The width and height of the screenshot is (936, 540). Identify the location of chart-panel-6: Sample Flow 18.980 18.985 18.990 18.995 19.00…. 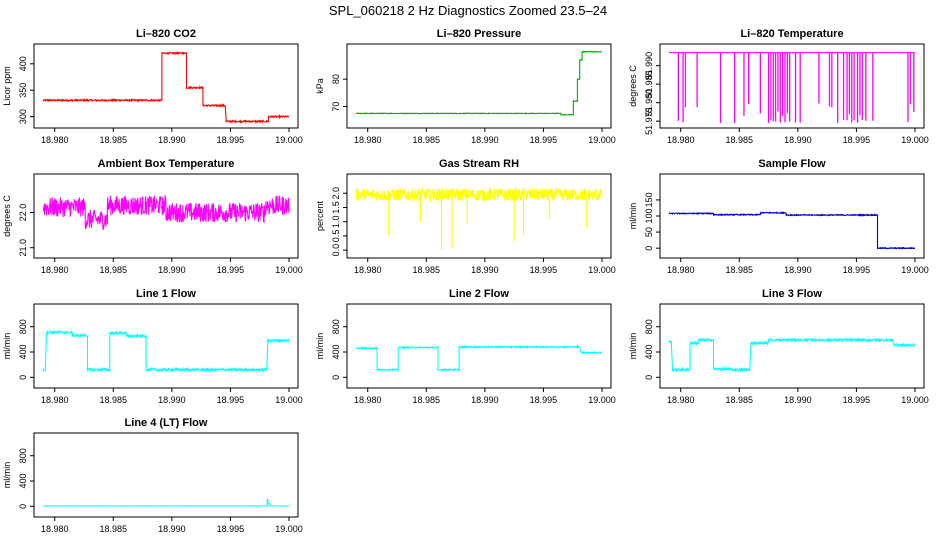
(778, 216).